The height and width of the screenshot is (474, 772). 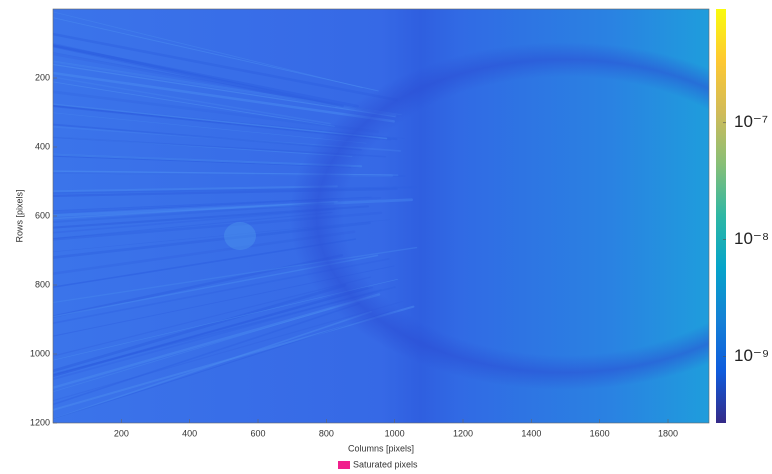 I want to click on x-tick-label: 1200, so click(x=463, y=433).